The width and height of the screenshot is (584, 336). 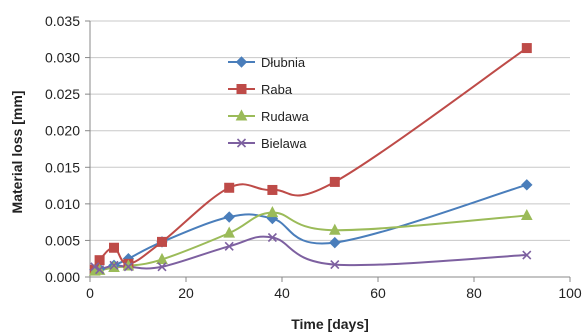 What do you see at coordinates (90, 293) in the screenshot?
I see `x-tick-label: 0` at bounding box center [90, 293].